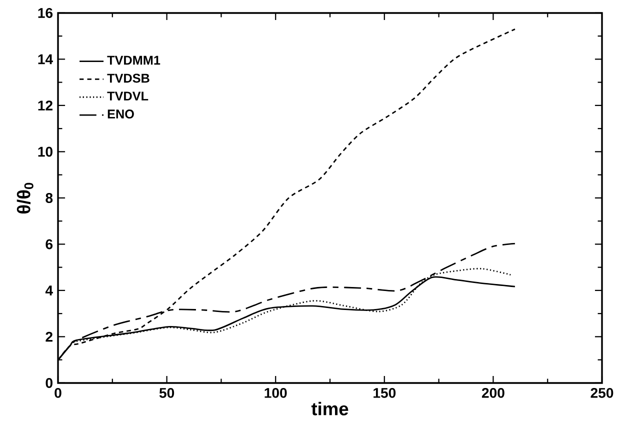  I want to click on y-tick-label: 4, so click(49, 291).